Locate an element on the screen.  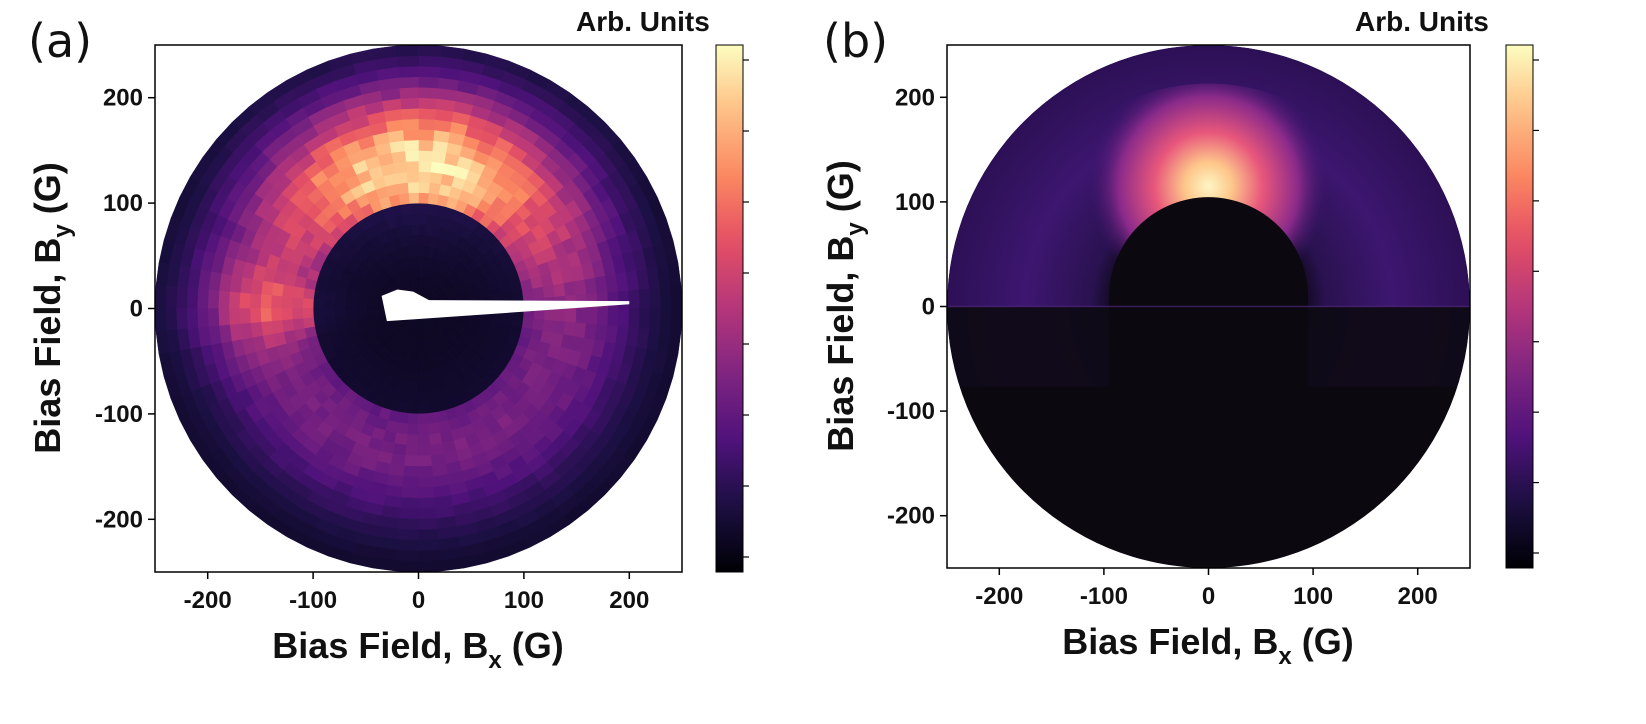
x-tick-label: 200 is located at coordinates (1418, 596).